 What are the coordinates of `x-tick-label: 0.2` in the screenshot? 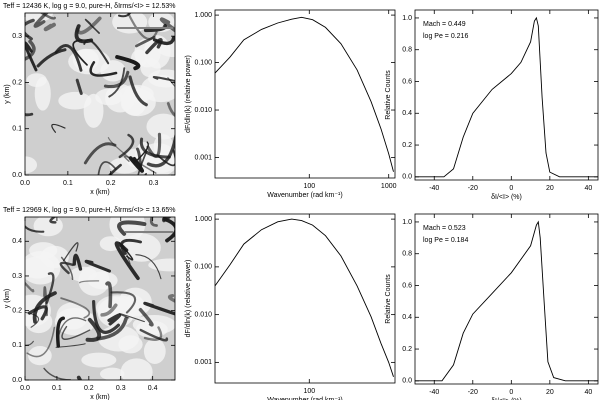 It's located at (111, 183).